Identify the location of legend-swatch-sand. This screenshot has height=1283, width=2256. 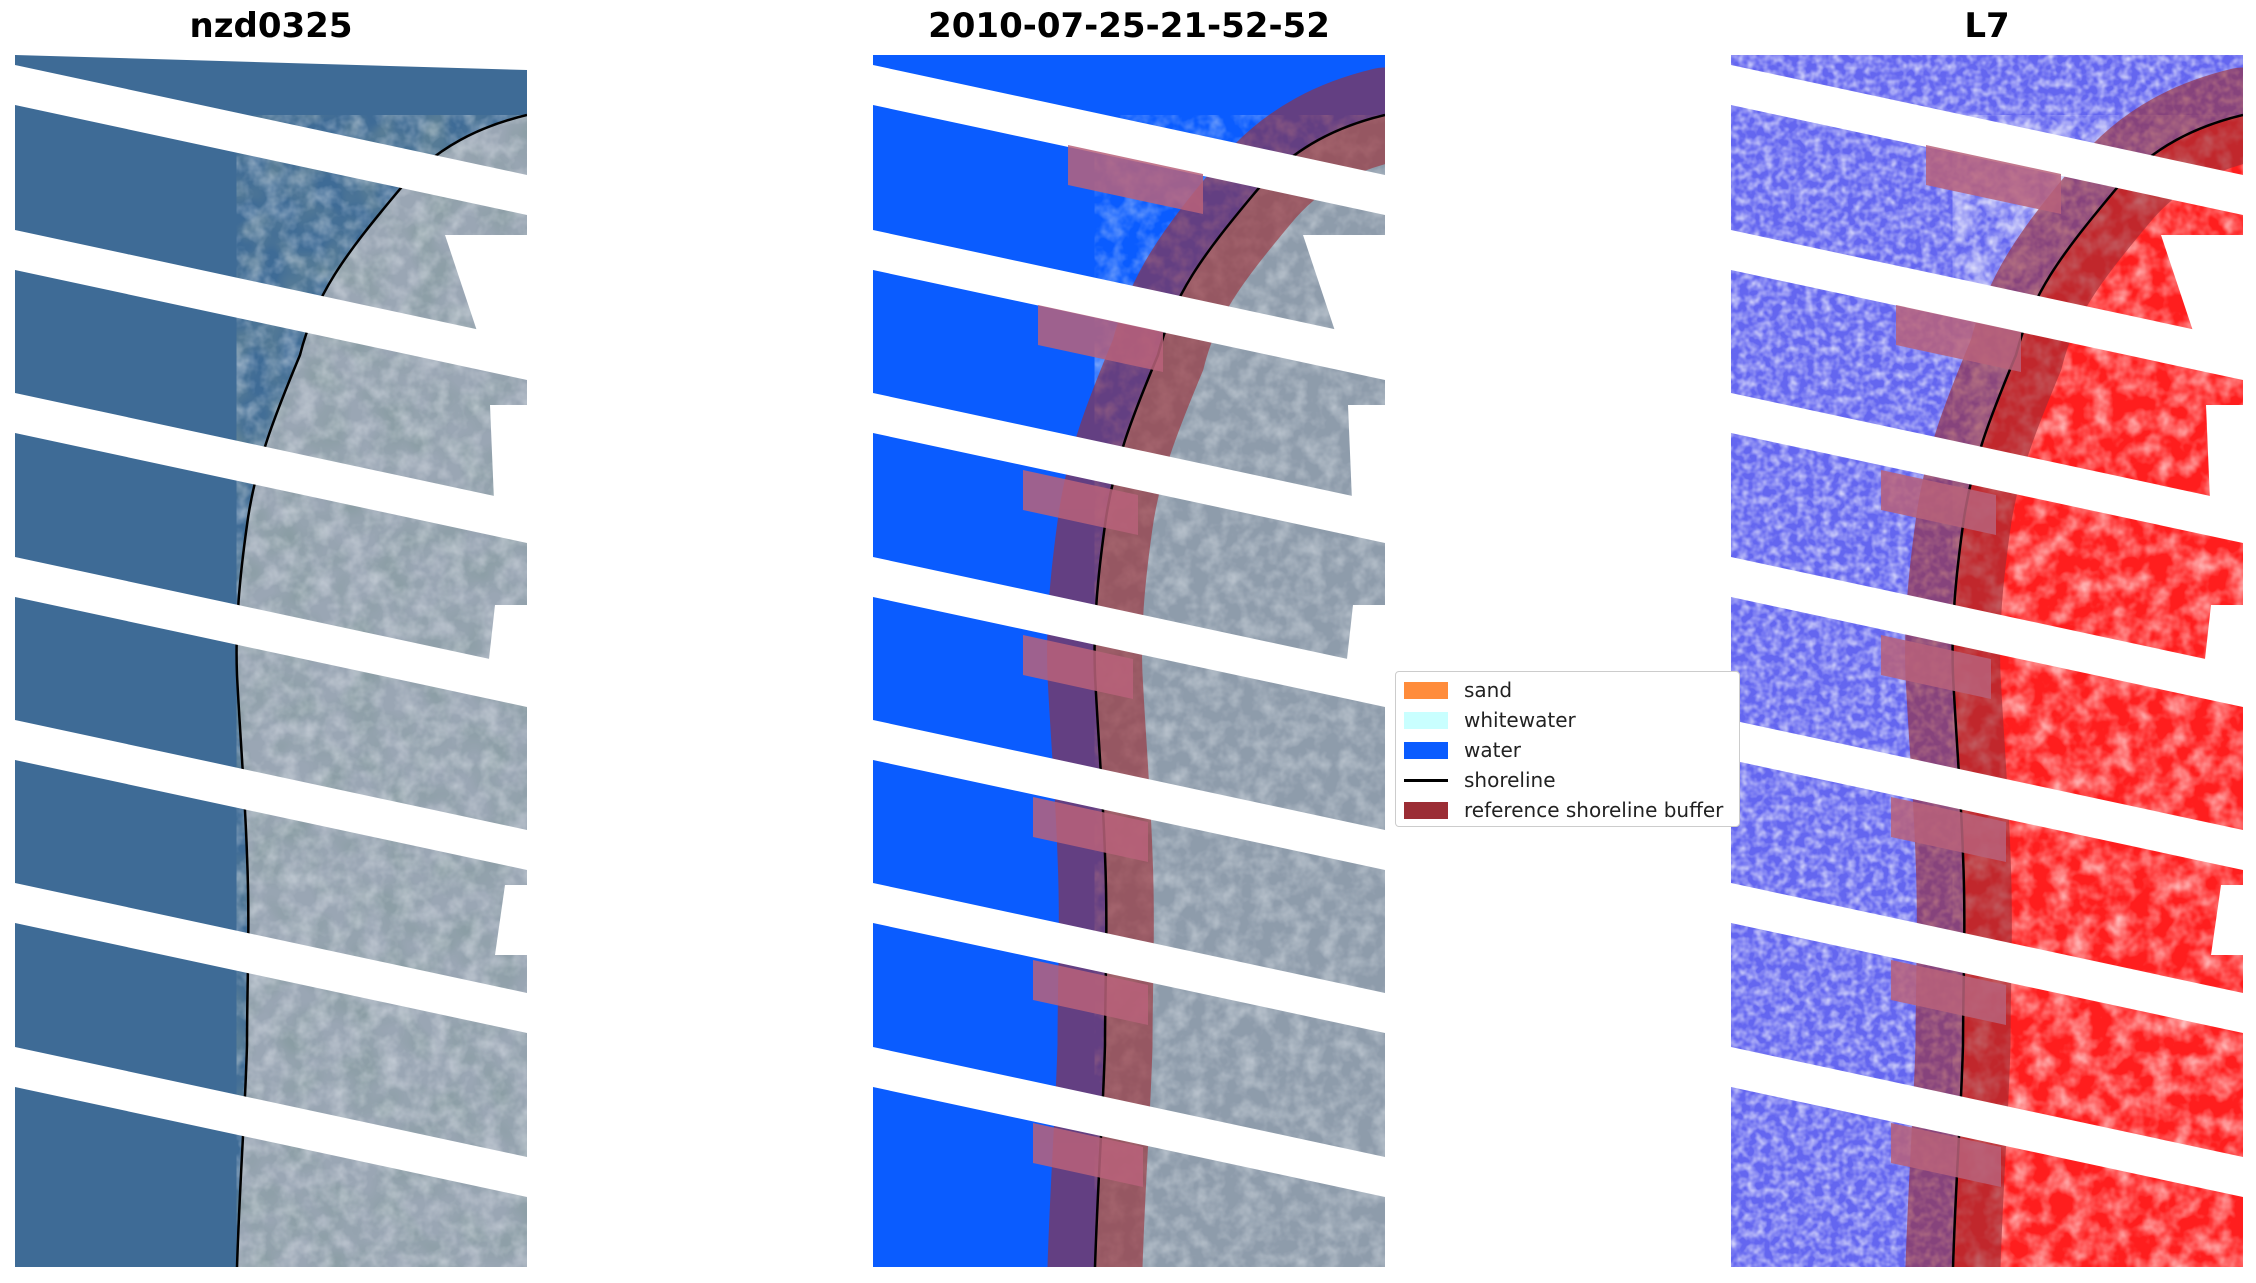
(1426, 690).